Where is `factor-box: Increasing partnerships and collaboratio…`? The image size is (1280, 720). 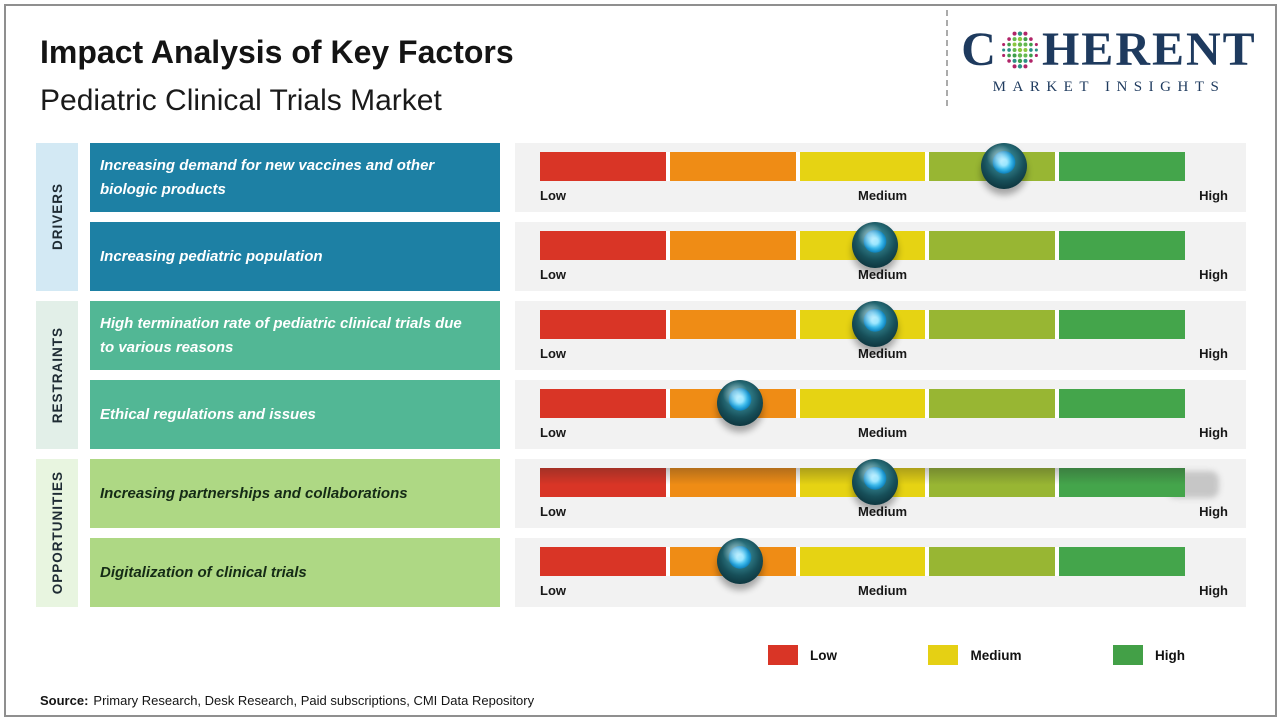
factor-box: Increasing partnerships and collaboratio… is located at coordinates (295, 493).